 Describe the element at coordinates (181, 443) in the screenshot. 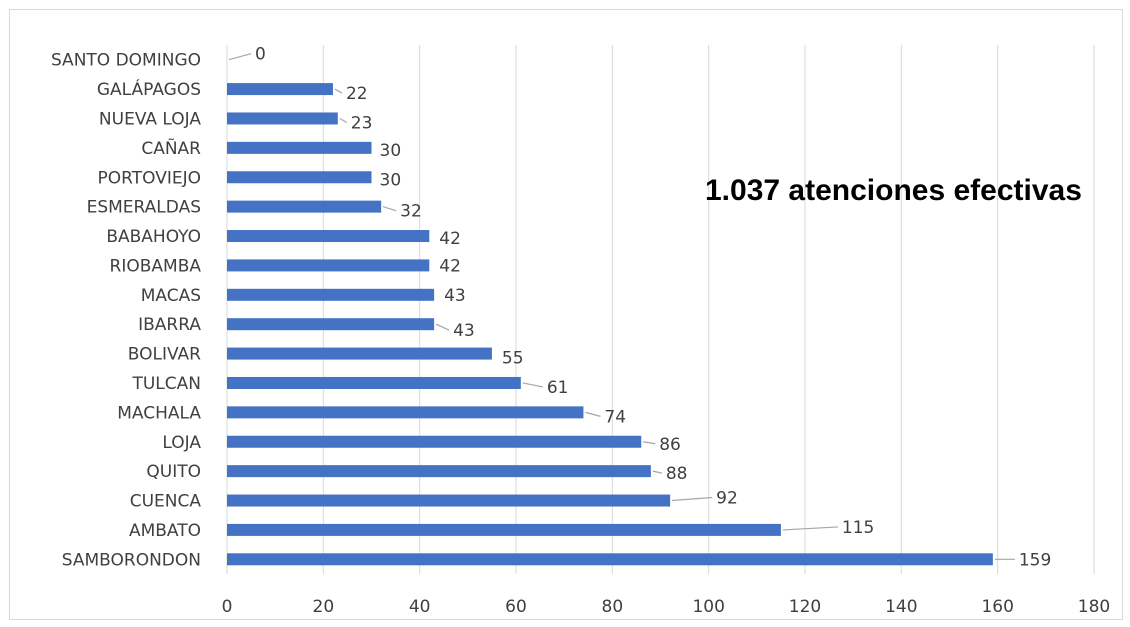

I see `category-label: LOJA` at that location.